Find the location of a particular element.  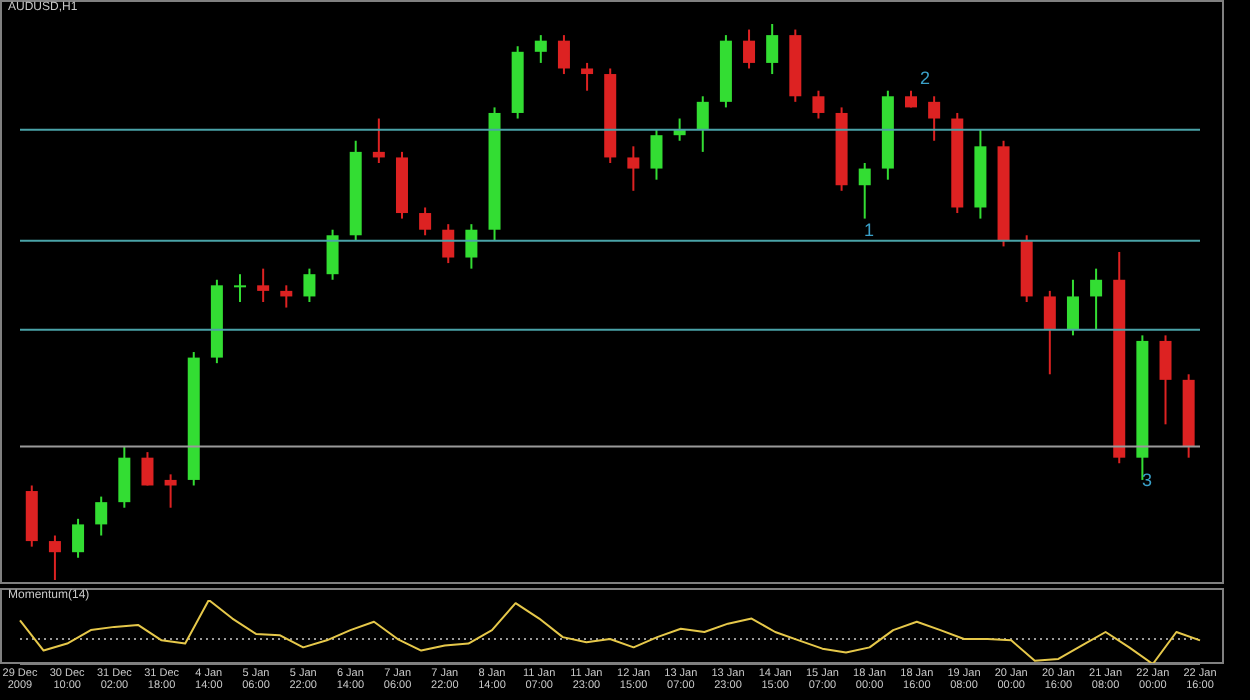

annotation: 1 is located at coordinates (869, 230).